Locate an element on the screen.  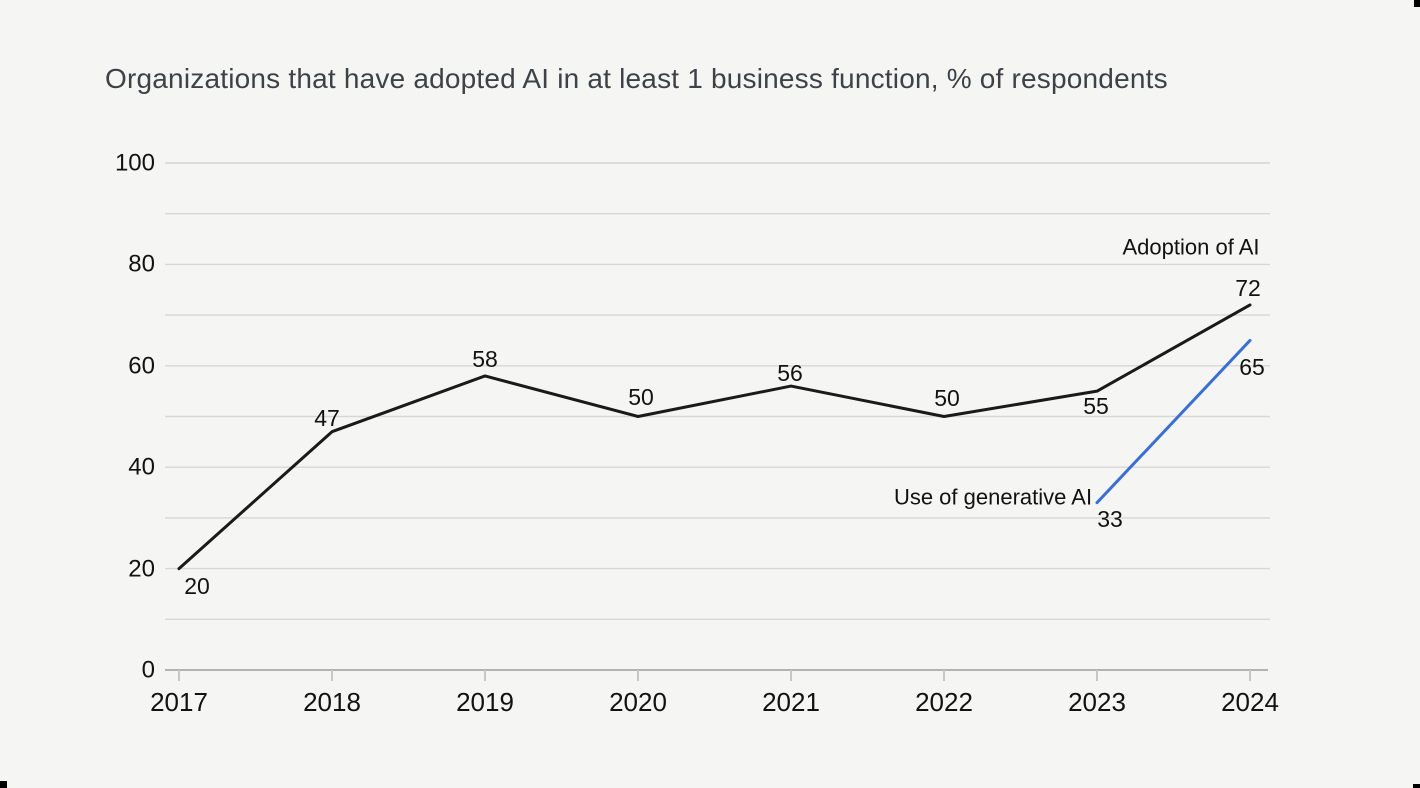
y-axis-label-100: 100 is located at coordinates (134, 163).